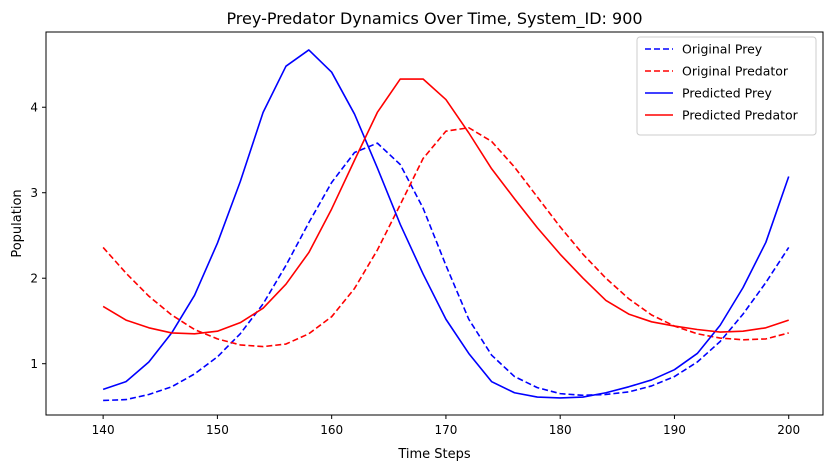 The width and height of the screenshot is (833, 470). I want to click on x-axis-label: Time Steps, so click(434, 454).